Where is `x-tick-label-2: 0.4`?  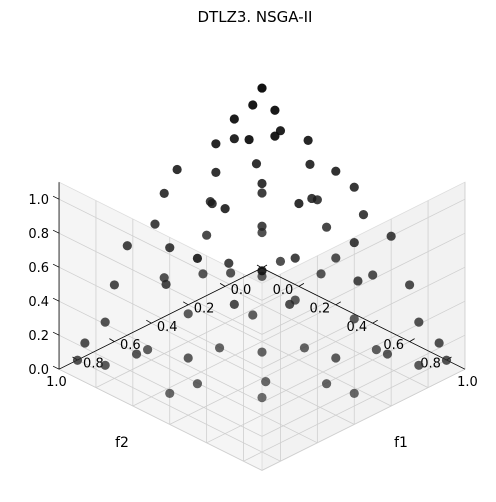 x-tick-label-2: 0.4 is located at coordinates (356, 327).